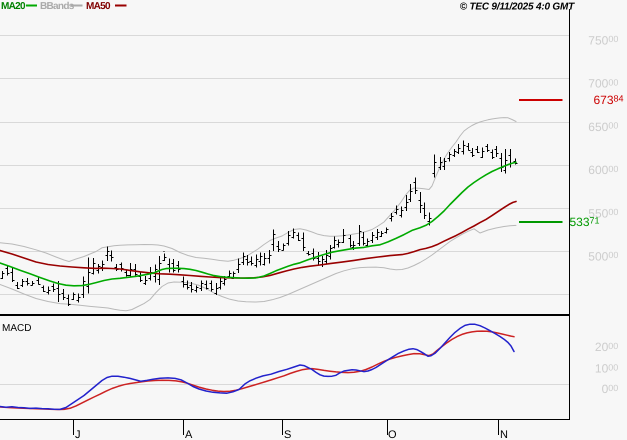 This screenshot has height=440, width=627. I want to click on svg-text: N, so click(504, 434).